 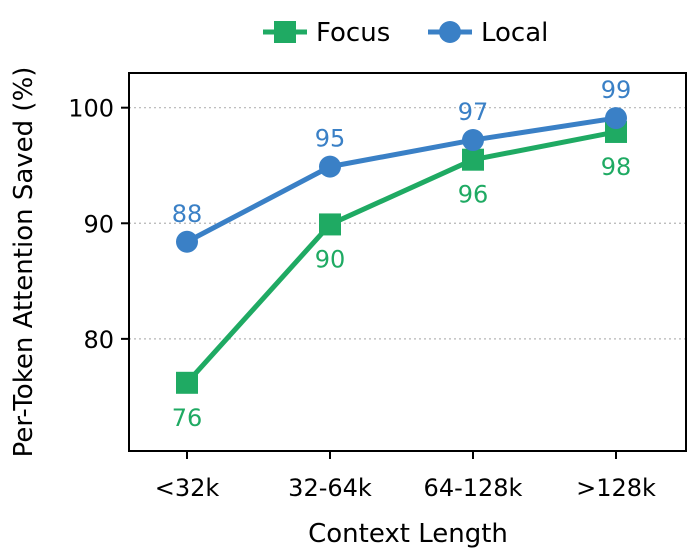 What do you see at coordinates (514, 33) in the screenshot?
I see `legend-local-label: Local` at bounding box center [514, 33].